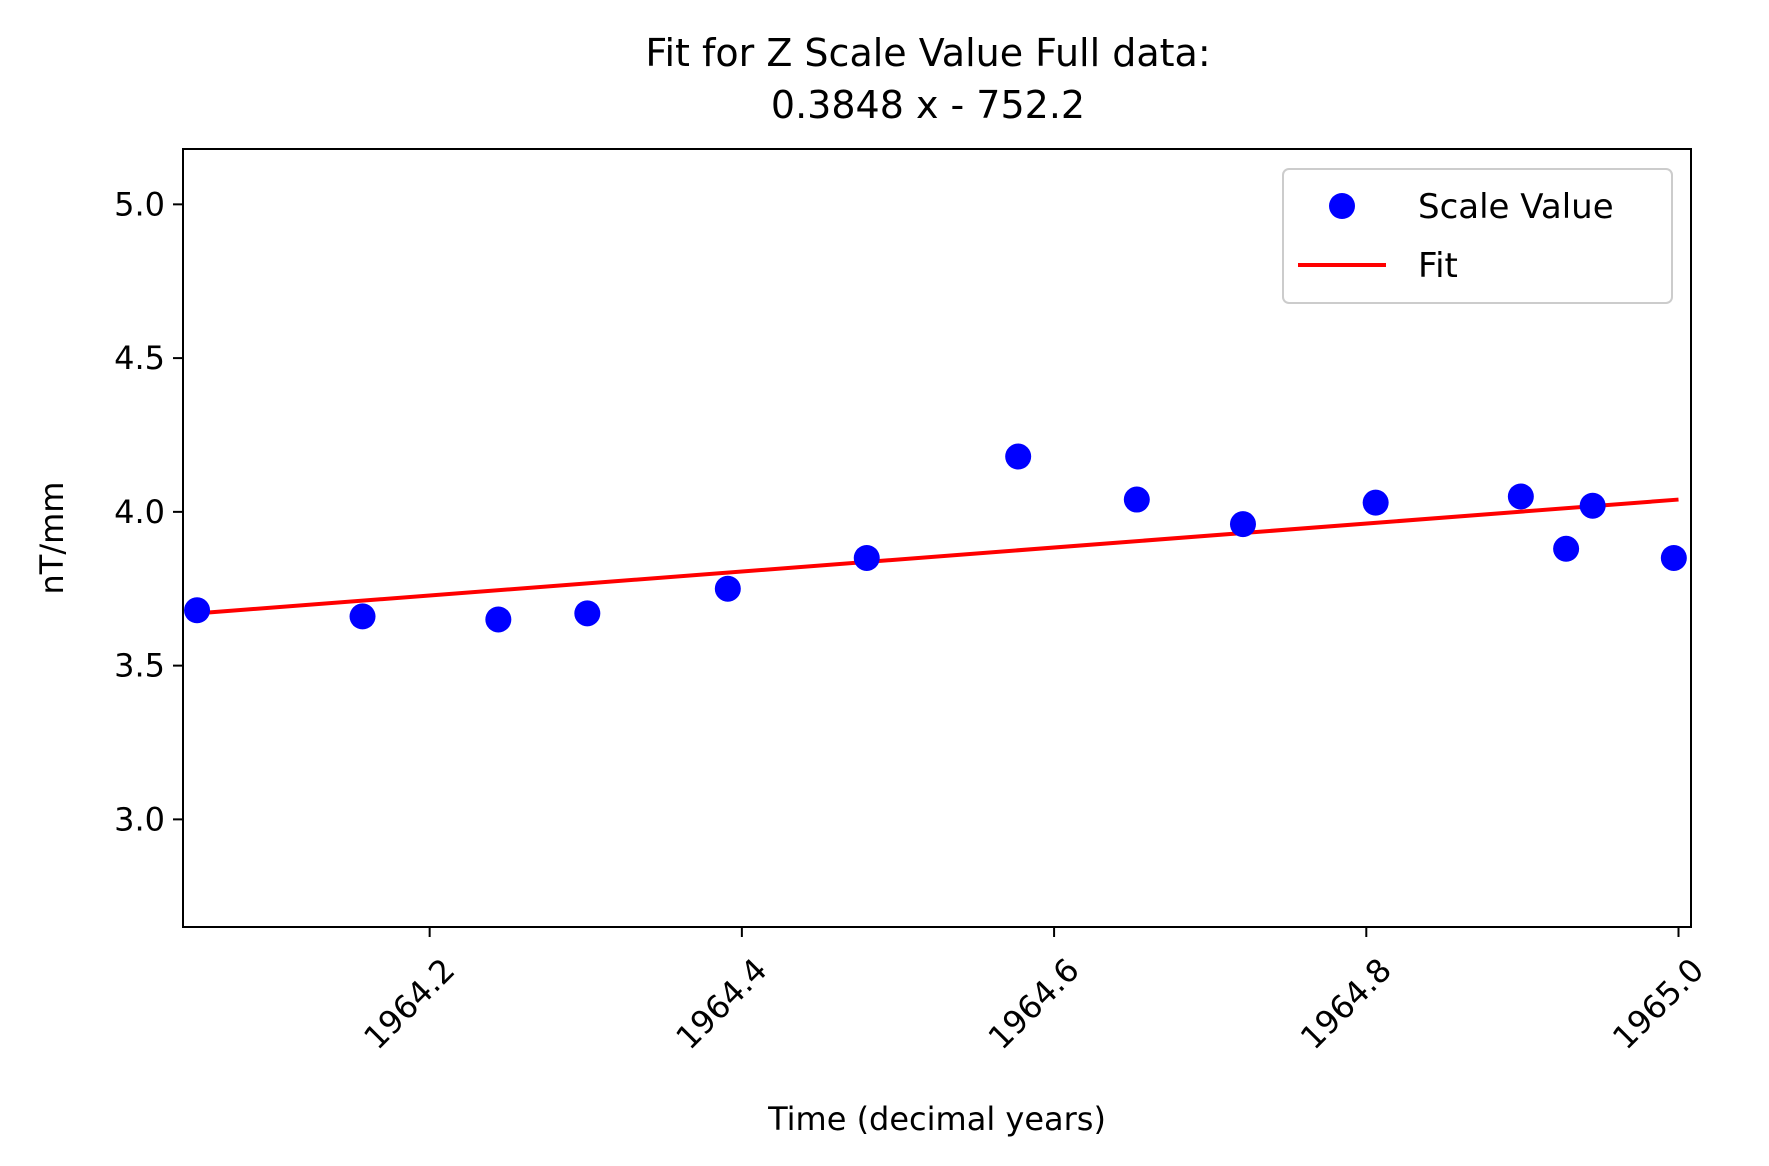 Image resolution: width=1769 pixels, height=1166 pixels. Describe the element at coordinates (52, 538) in the screenshot. I see `y-axis-label: nT/mm` at that location.